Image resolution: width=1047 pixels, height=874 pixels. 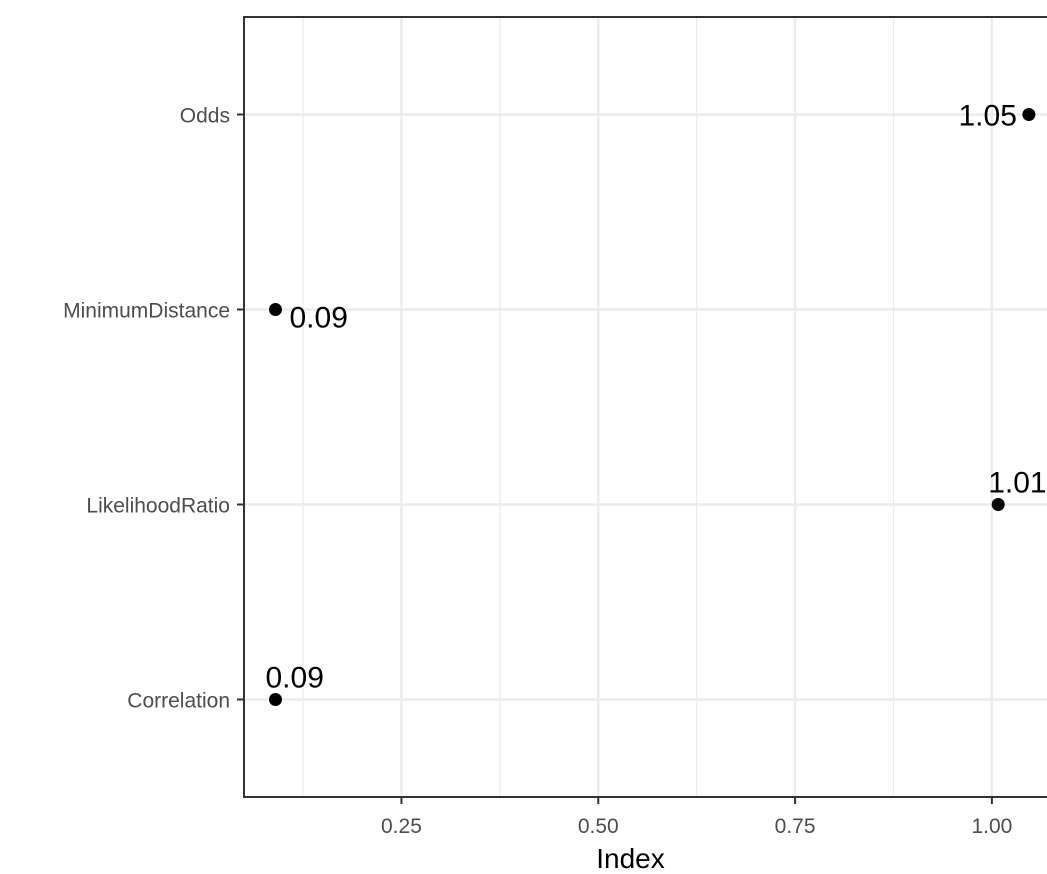 I want to click on data-label: 1.01, so click(x=1017, y=483).